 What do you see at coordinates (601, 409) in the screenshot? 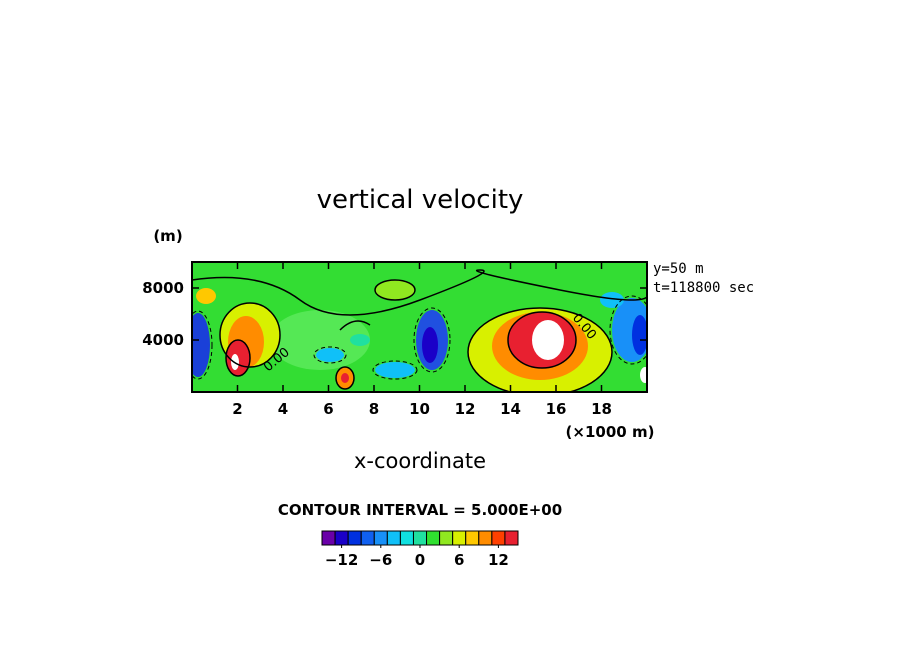
I see `x-tick-label: 18` at bounding box center [601, 409].